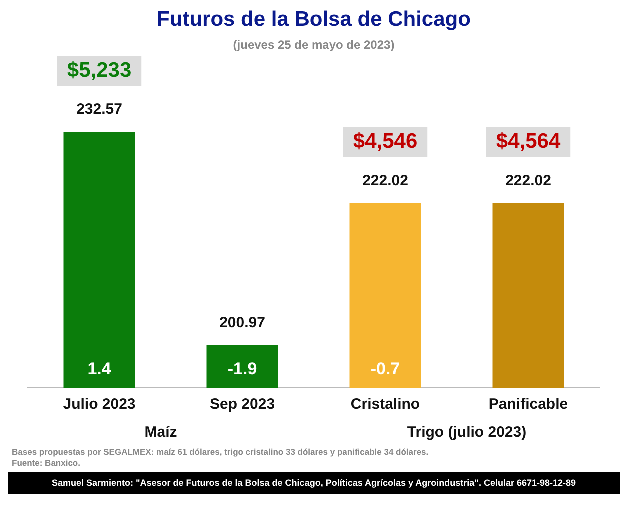  Describe the element at coordinates (99, 109) in the screenshot. I see `data-label: 232.57` at that location.